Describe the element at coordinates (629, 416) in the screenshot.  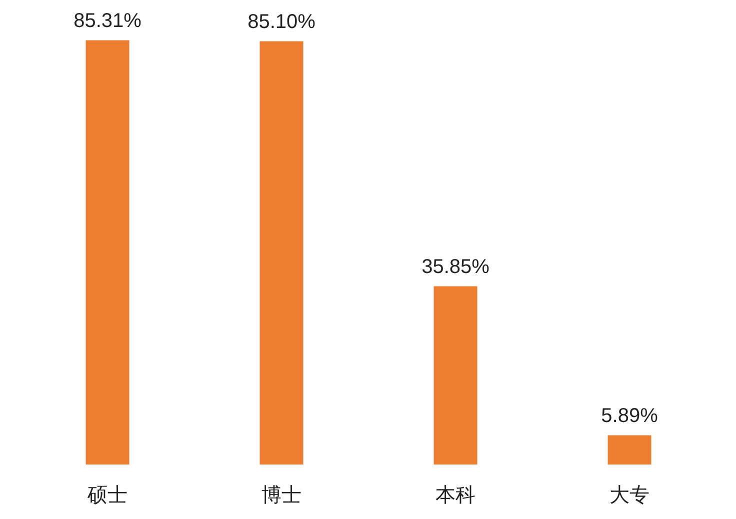
I see `data-label: 5.89%` at that location.